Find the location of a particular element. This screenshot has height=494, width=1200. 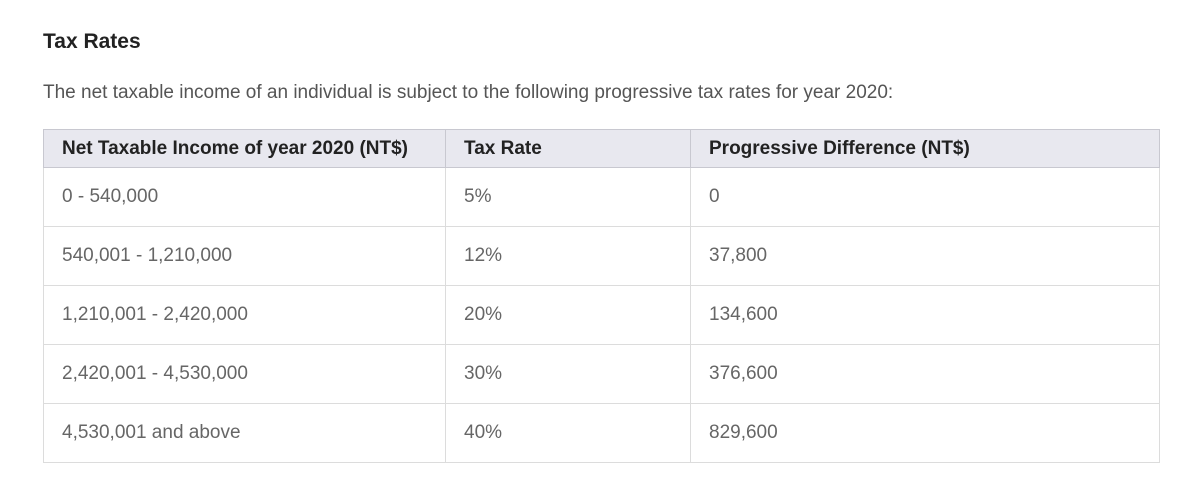

table-cell: 5% is located at coordinates (568, 197).